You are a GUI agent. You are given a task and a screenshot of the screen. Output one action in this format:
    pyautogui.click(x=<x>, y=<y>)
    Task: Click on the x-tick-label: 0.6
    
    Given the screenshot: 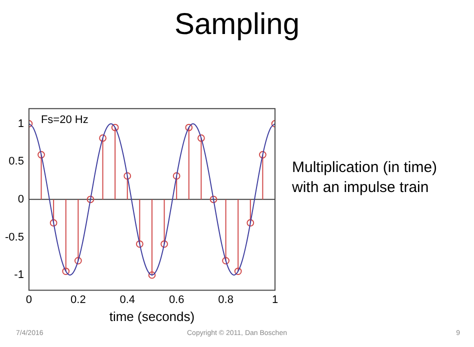 What is the action you would take?
    pyautogui.click(x=176, y=300)
    